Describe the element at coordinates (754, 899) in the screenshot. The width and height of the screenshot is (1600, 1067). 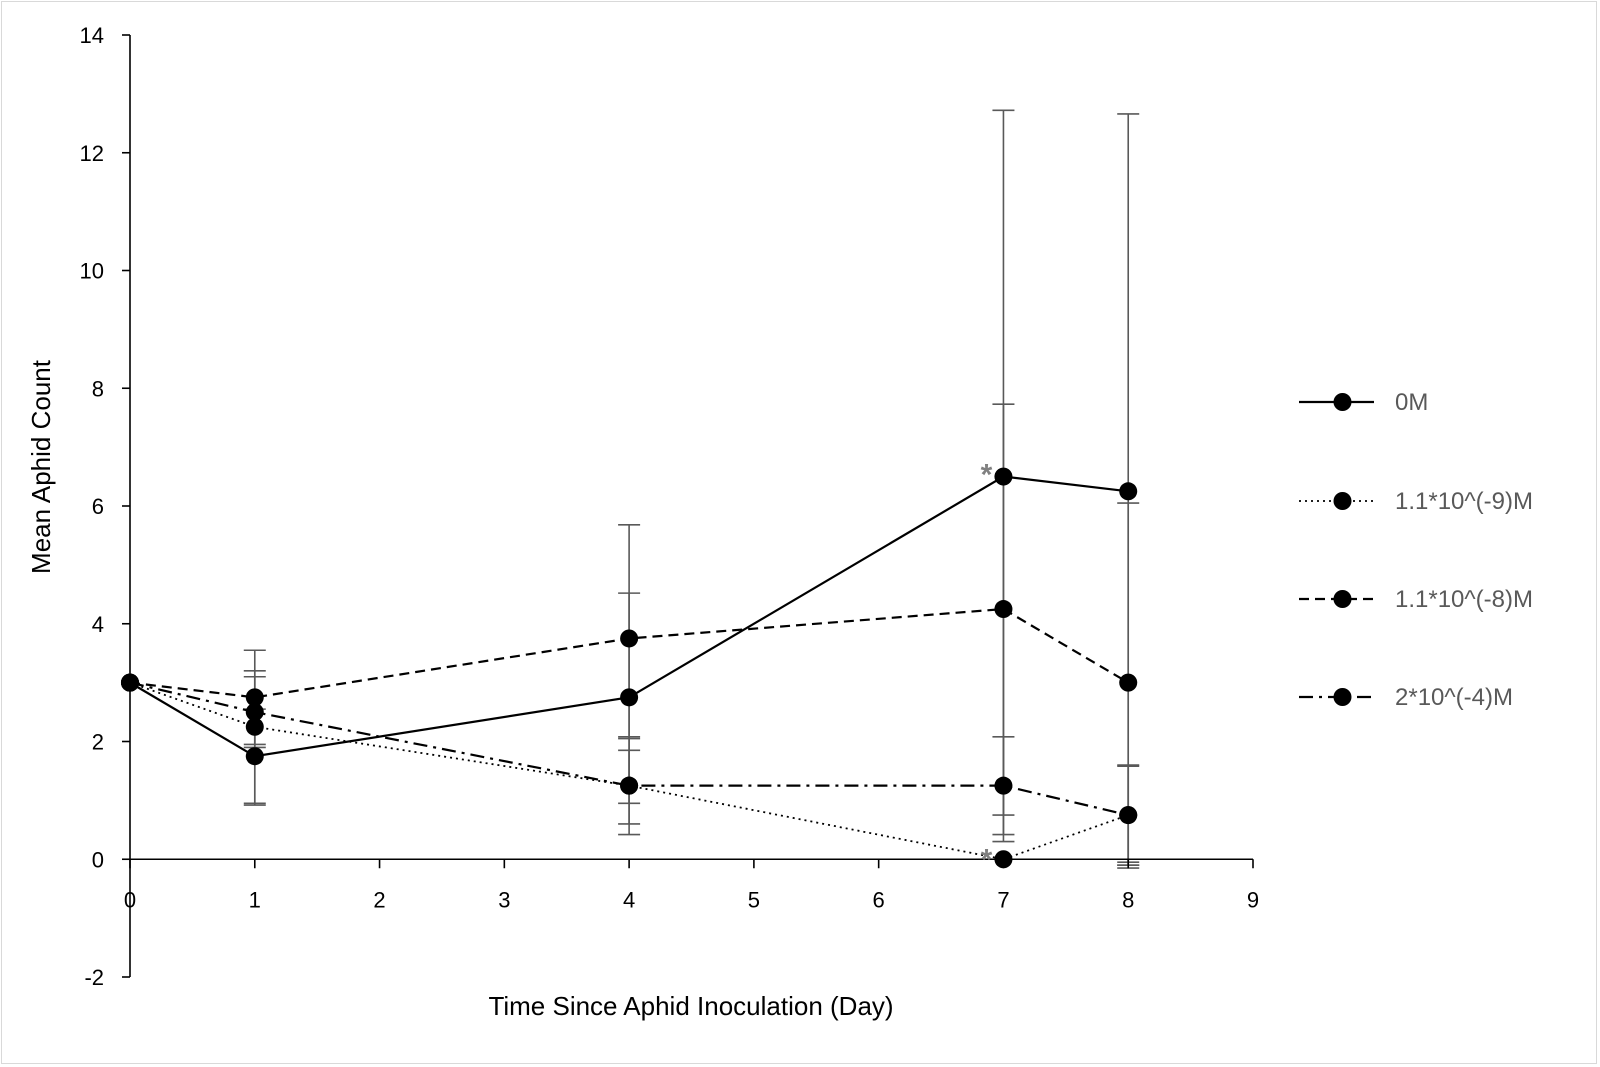
I see `x-tick-label: 5` at that location.